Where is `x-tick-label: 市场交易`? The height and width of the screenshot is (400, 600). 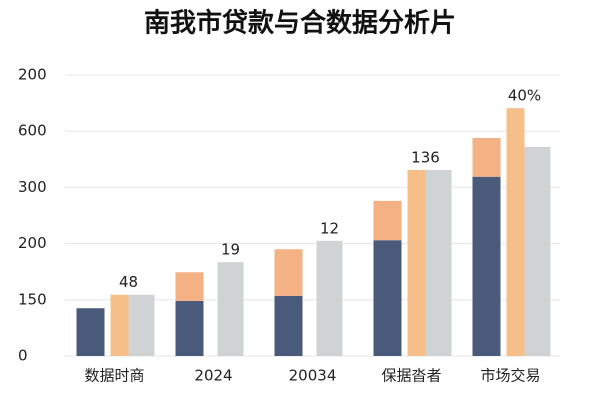 x-tick-label: 市场交易 is located at coordinates (510, 376).